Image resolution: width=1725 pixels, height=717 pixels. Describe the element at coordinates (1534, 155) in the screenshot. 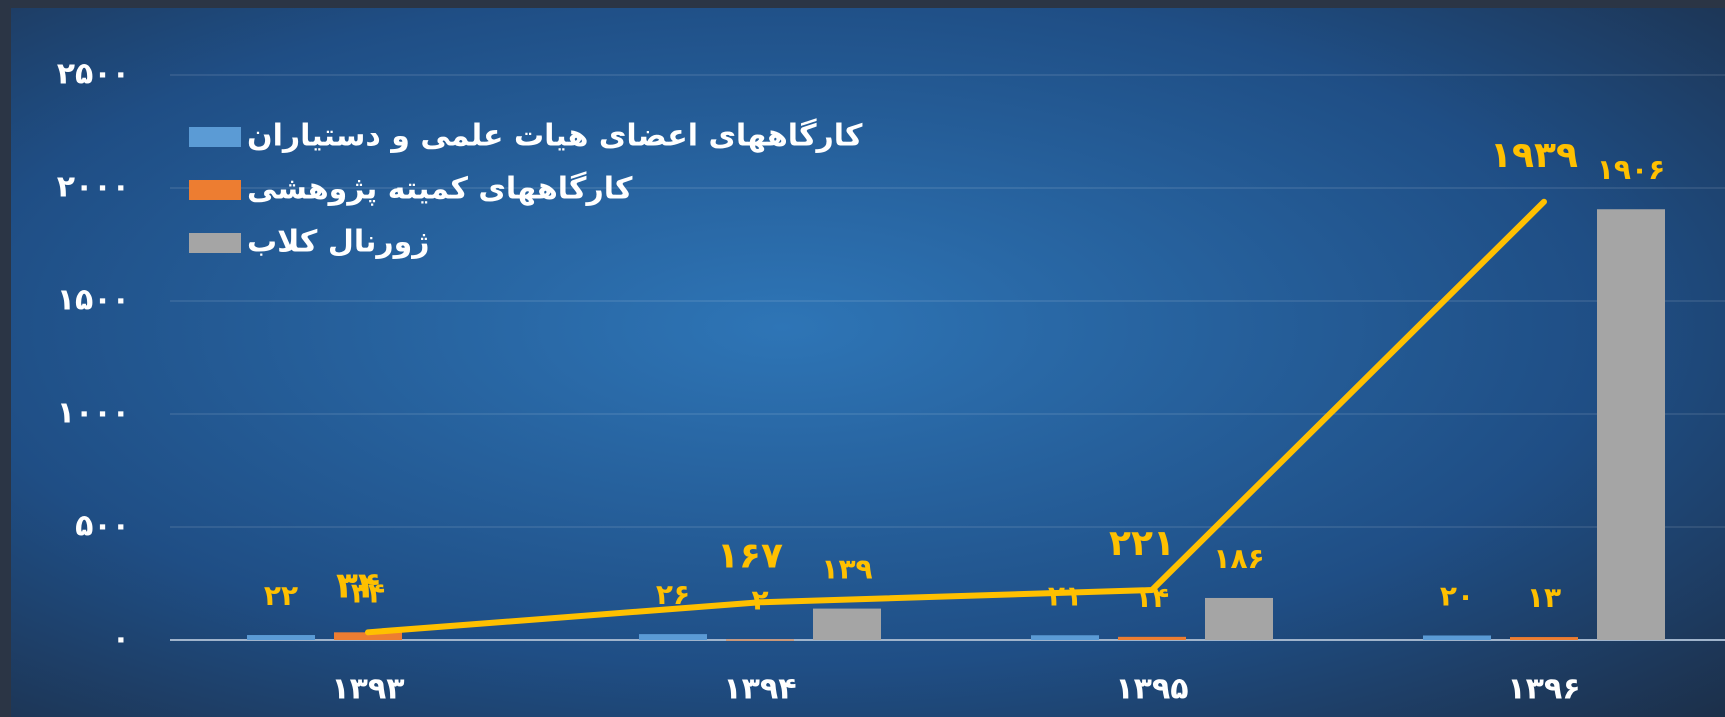

I see `line-label: ۱۹۳۹` at that location.